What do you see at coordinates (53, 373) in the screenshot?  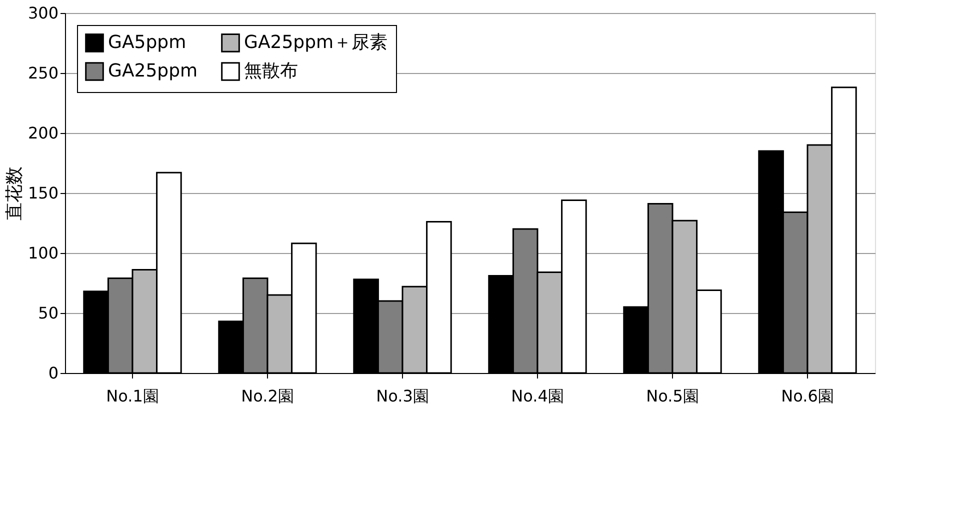 I see `y-tick-label: 0` at bounding box center [53, 373].